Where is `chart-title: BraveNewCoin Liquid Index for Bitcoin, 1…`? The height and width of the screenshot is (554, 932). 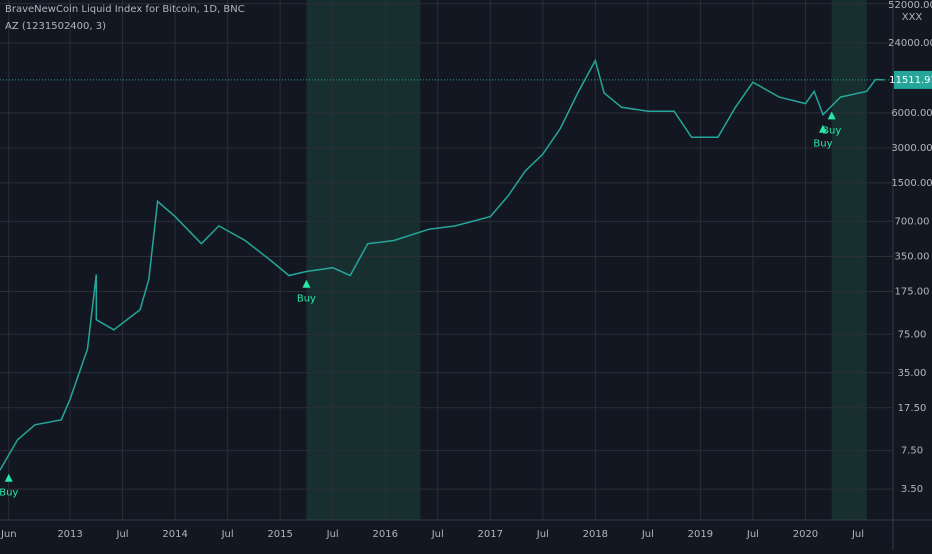 chart-title: BraveNewCoin Liquid Index for Bitcoin, 1… is located at coordinates (125, 9).